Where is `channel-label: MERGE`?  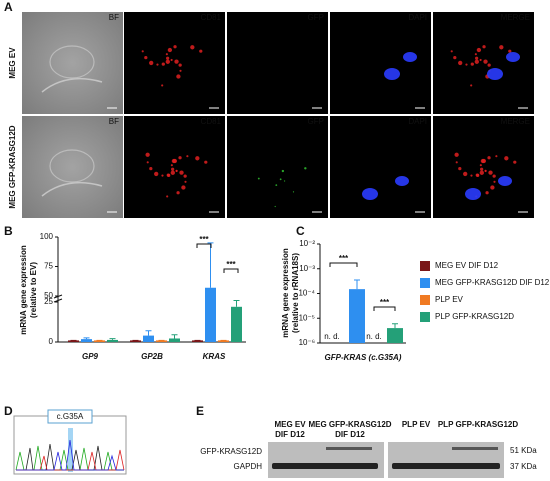 channel-label: MERGE is located at coordinates (515, 121).